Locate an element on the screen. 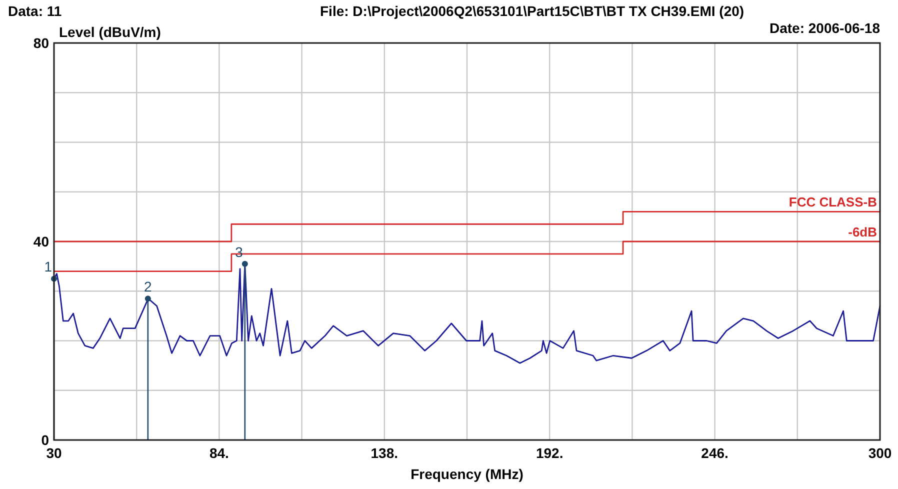 The image size is (898, 489). x-tick-label: 84. is located at coordinates (219, 453).